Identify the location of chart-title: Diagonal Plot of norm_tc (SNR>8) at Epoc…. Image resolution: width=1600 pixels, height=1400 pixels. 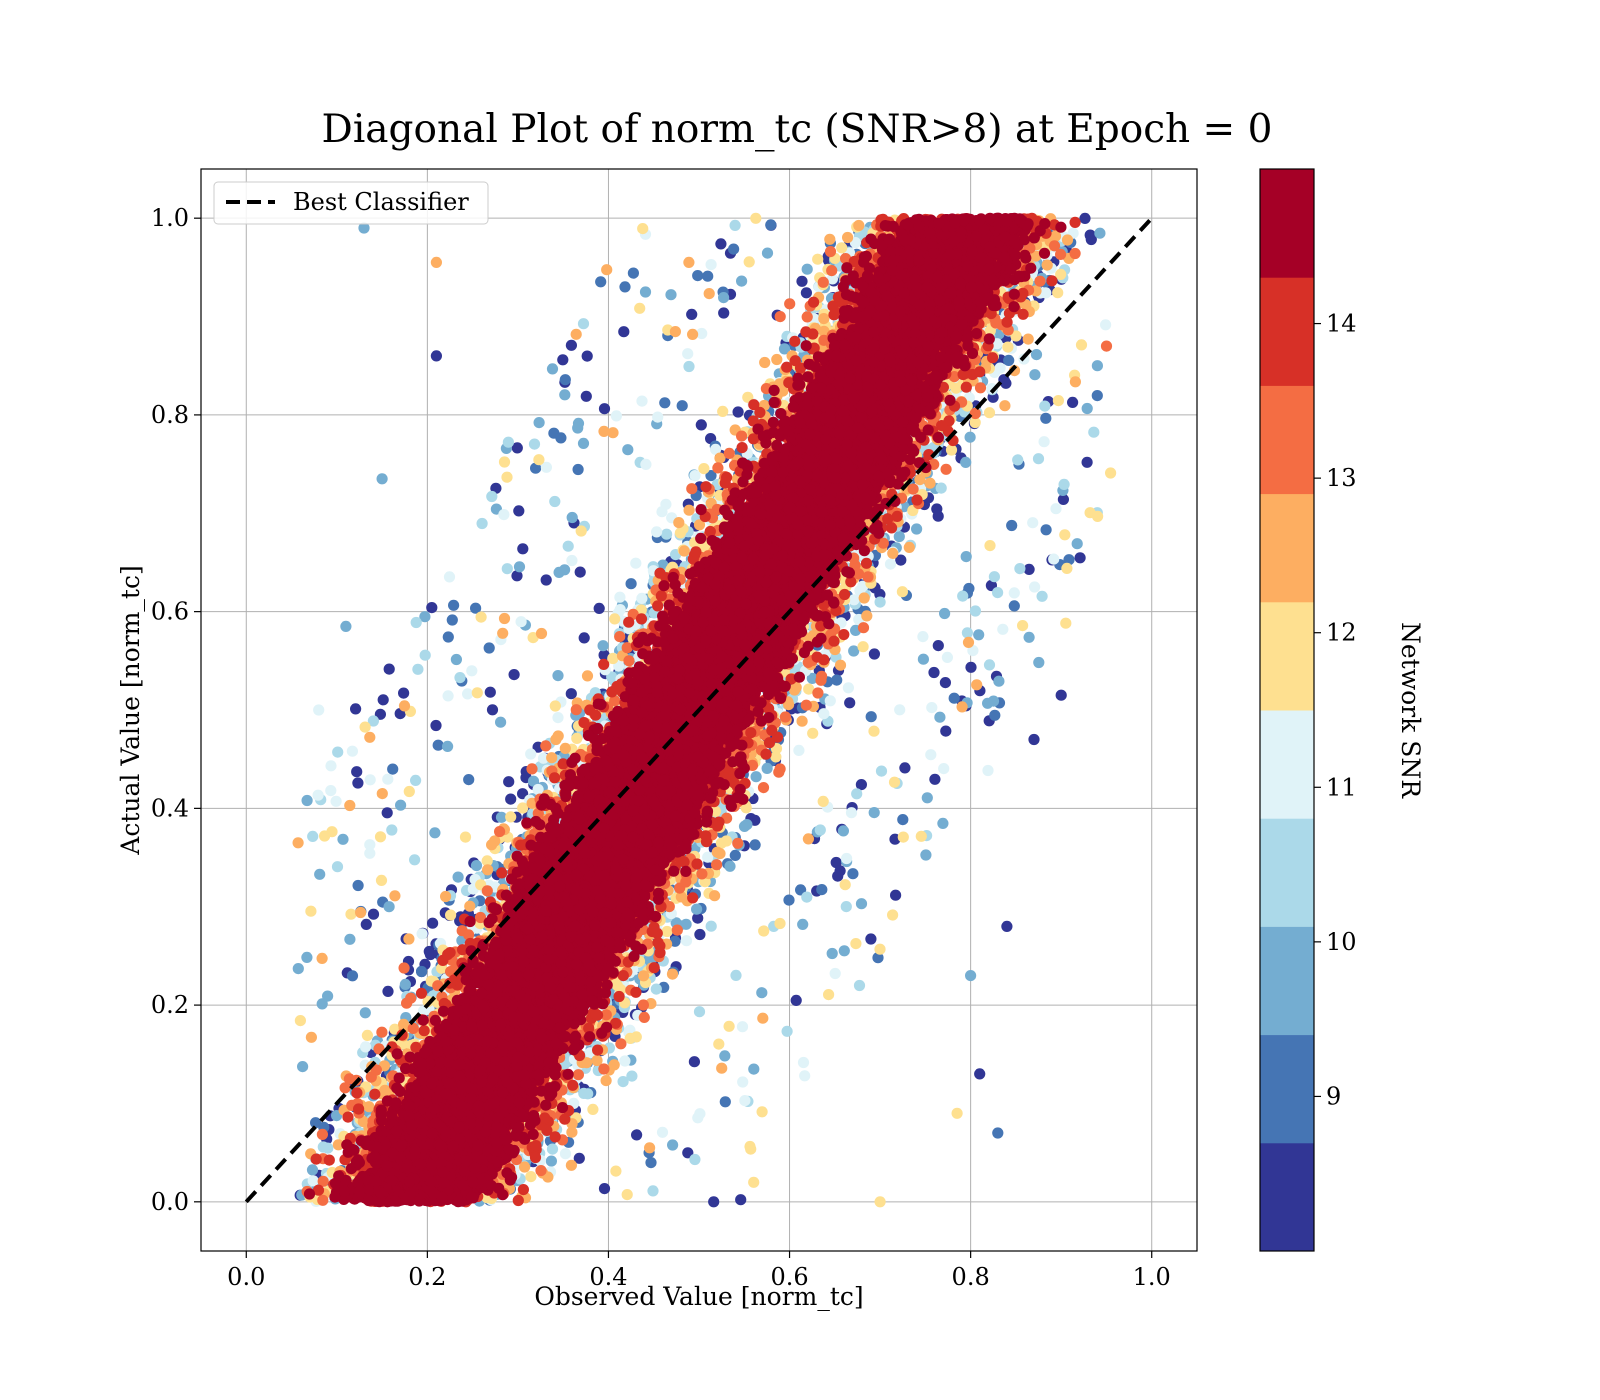
(797, 129).